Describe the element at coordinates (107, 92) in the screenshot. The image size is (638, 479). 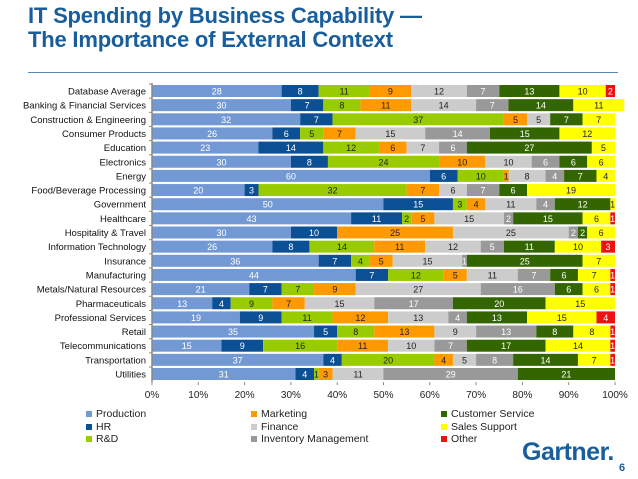
I see `category-label: Database Average` at that location.